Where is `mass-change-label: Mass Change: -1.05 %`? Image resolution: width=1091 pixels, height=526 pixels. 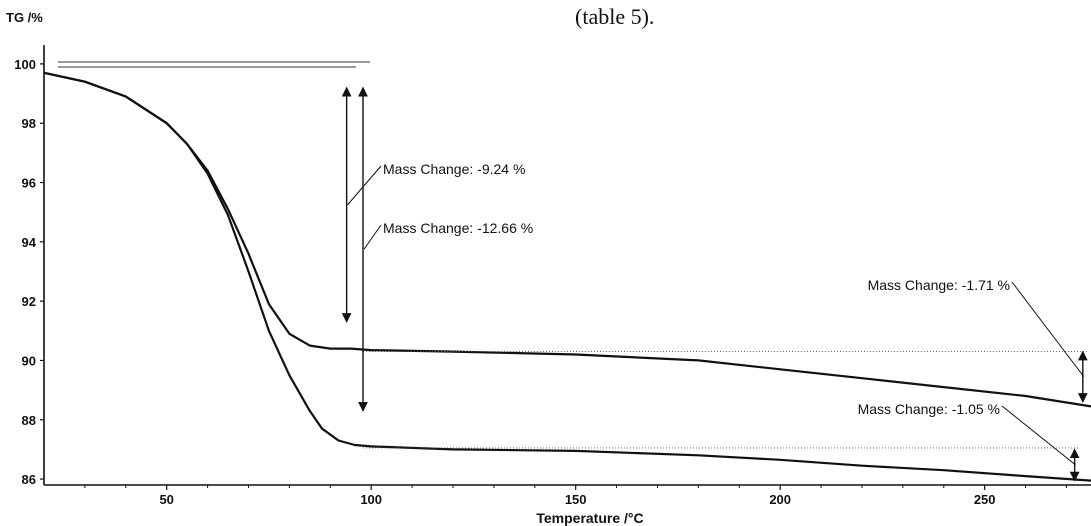
mass-change-label: Mass Change: -1.05 % is located at coordinates (929, 409).